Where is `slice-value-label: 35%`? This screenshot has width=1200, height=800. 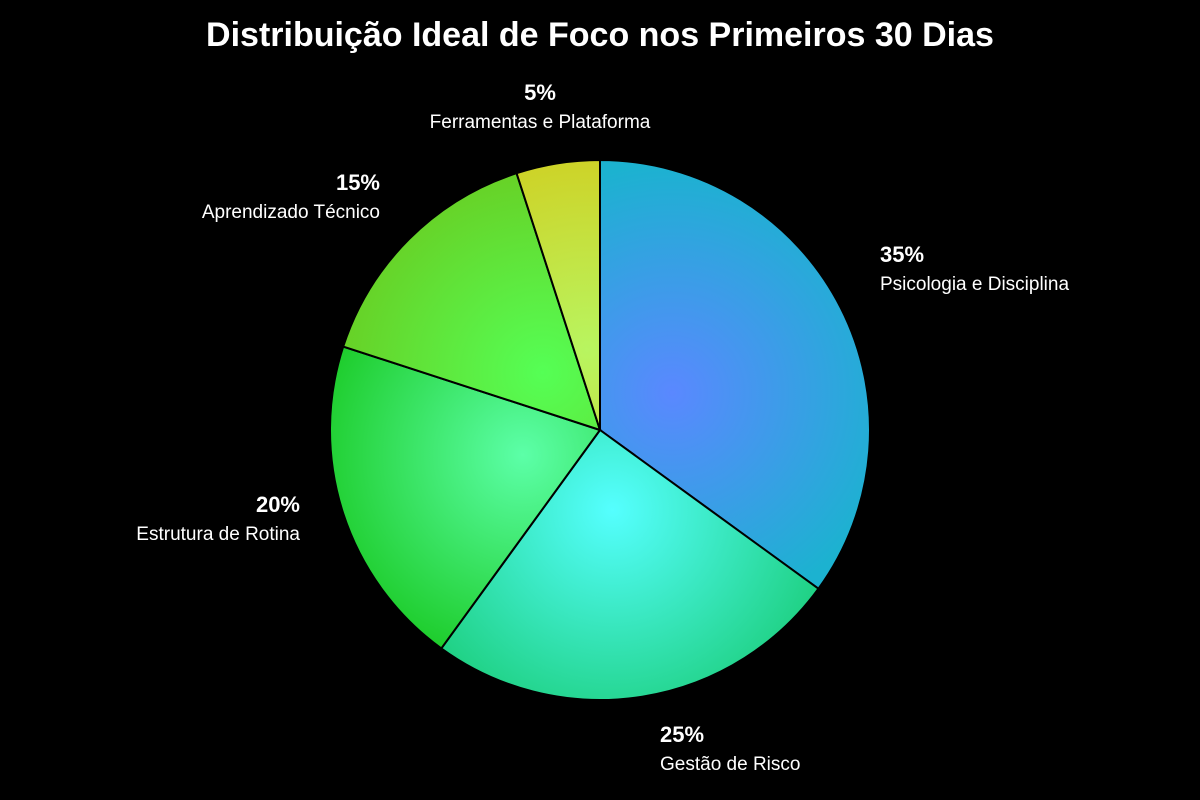
slice-value-label: 35% is located at coordinates (902, 254).